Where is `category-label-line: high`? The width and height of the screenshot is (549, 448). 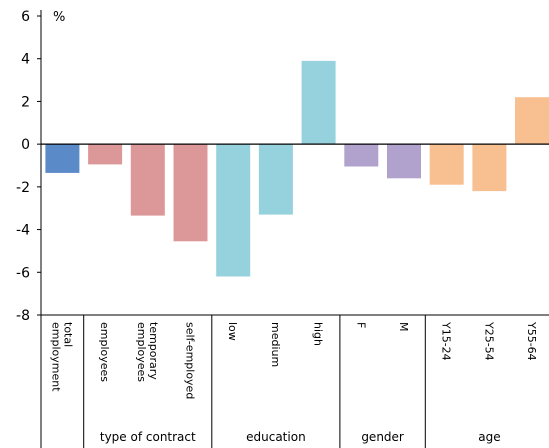
category-label-line: high is located at coordinates (318, 334).